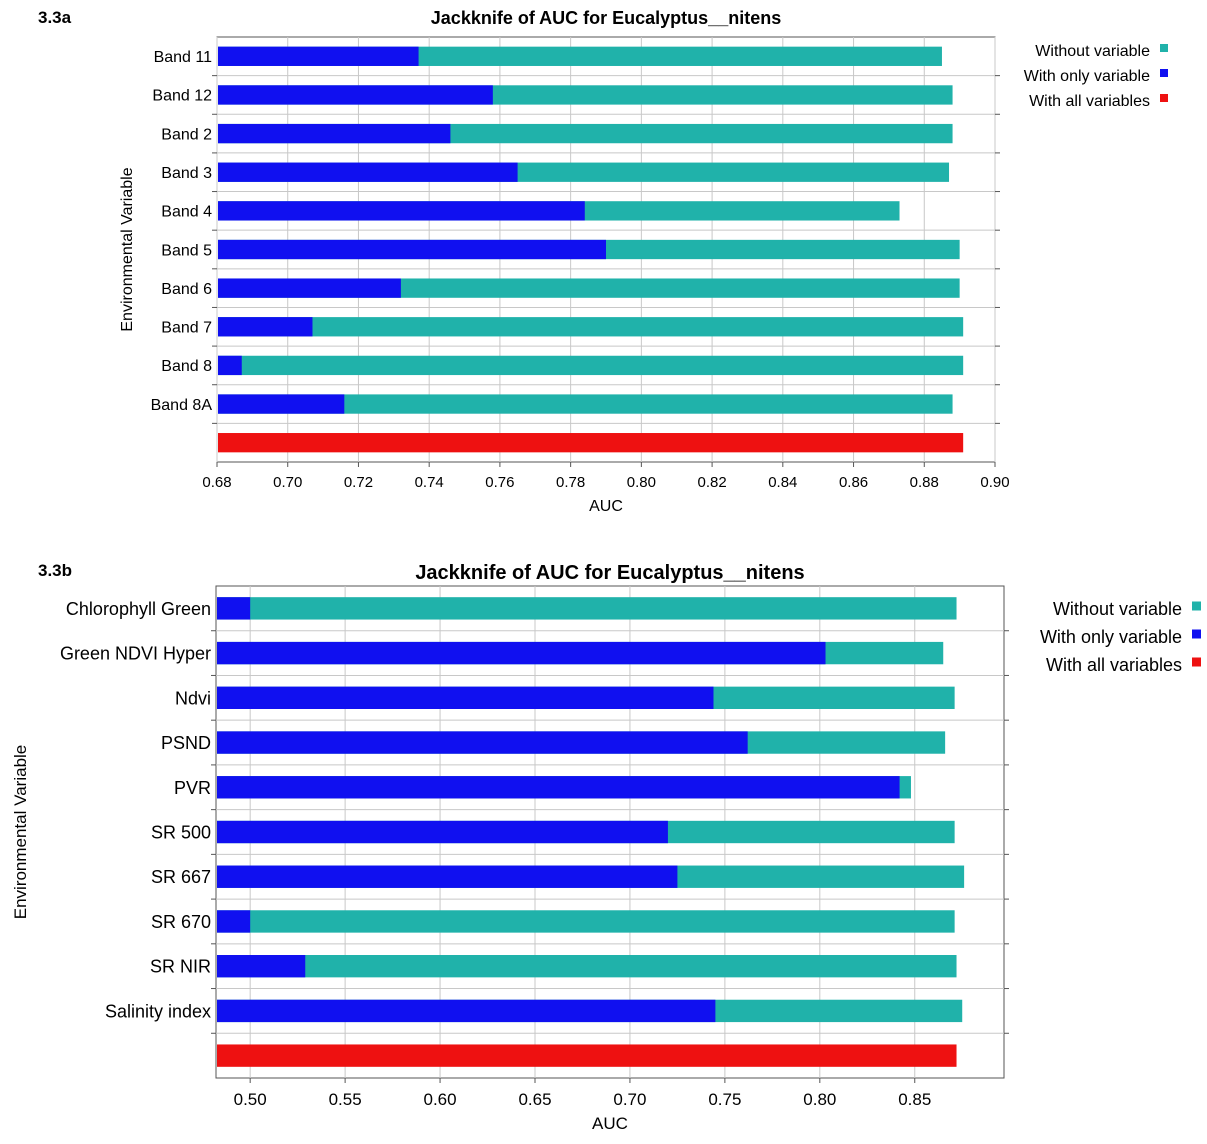 The width and height of the screenshot is (1207, 1144). Describe the element at coordinates (181, 877) in the screenshot. I see `category-label: SR 667` at that location.